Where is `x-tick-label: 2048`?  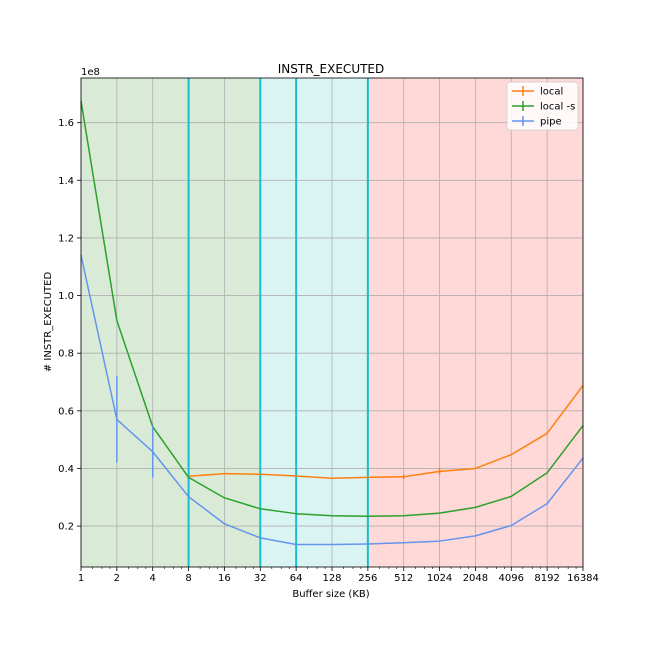
x-tick-label: 2048 is located at coordinates (475, 578).